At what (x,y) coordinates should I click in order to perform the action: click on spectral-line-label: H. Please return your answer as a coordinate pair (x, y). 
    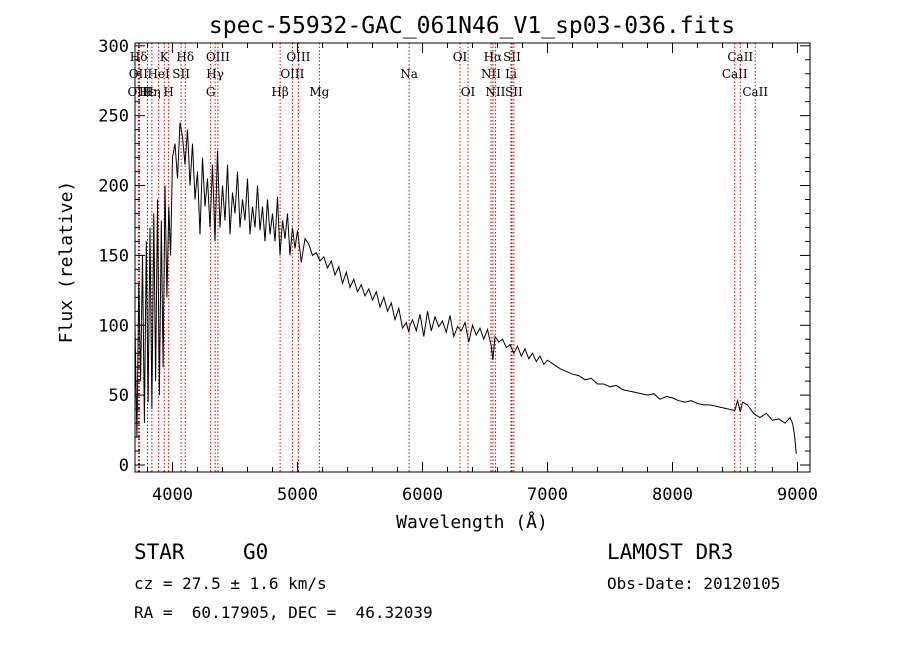
    Looking at the image, I should click on (168, 92).